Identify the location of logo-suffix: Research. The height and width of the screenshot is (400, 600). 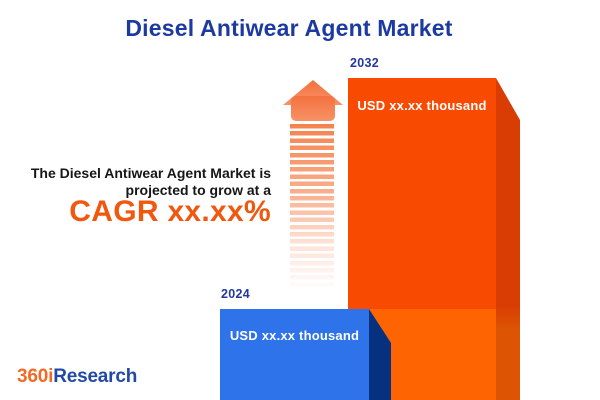
(95, 376).